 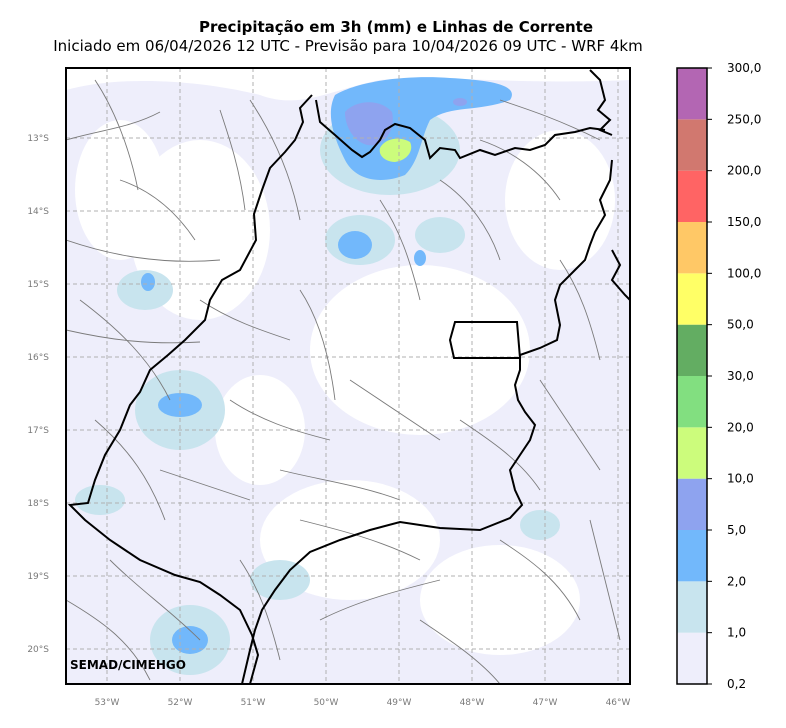 I want to click on lat-label: 13°S, so click(x=38, y=139).